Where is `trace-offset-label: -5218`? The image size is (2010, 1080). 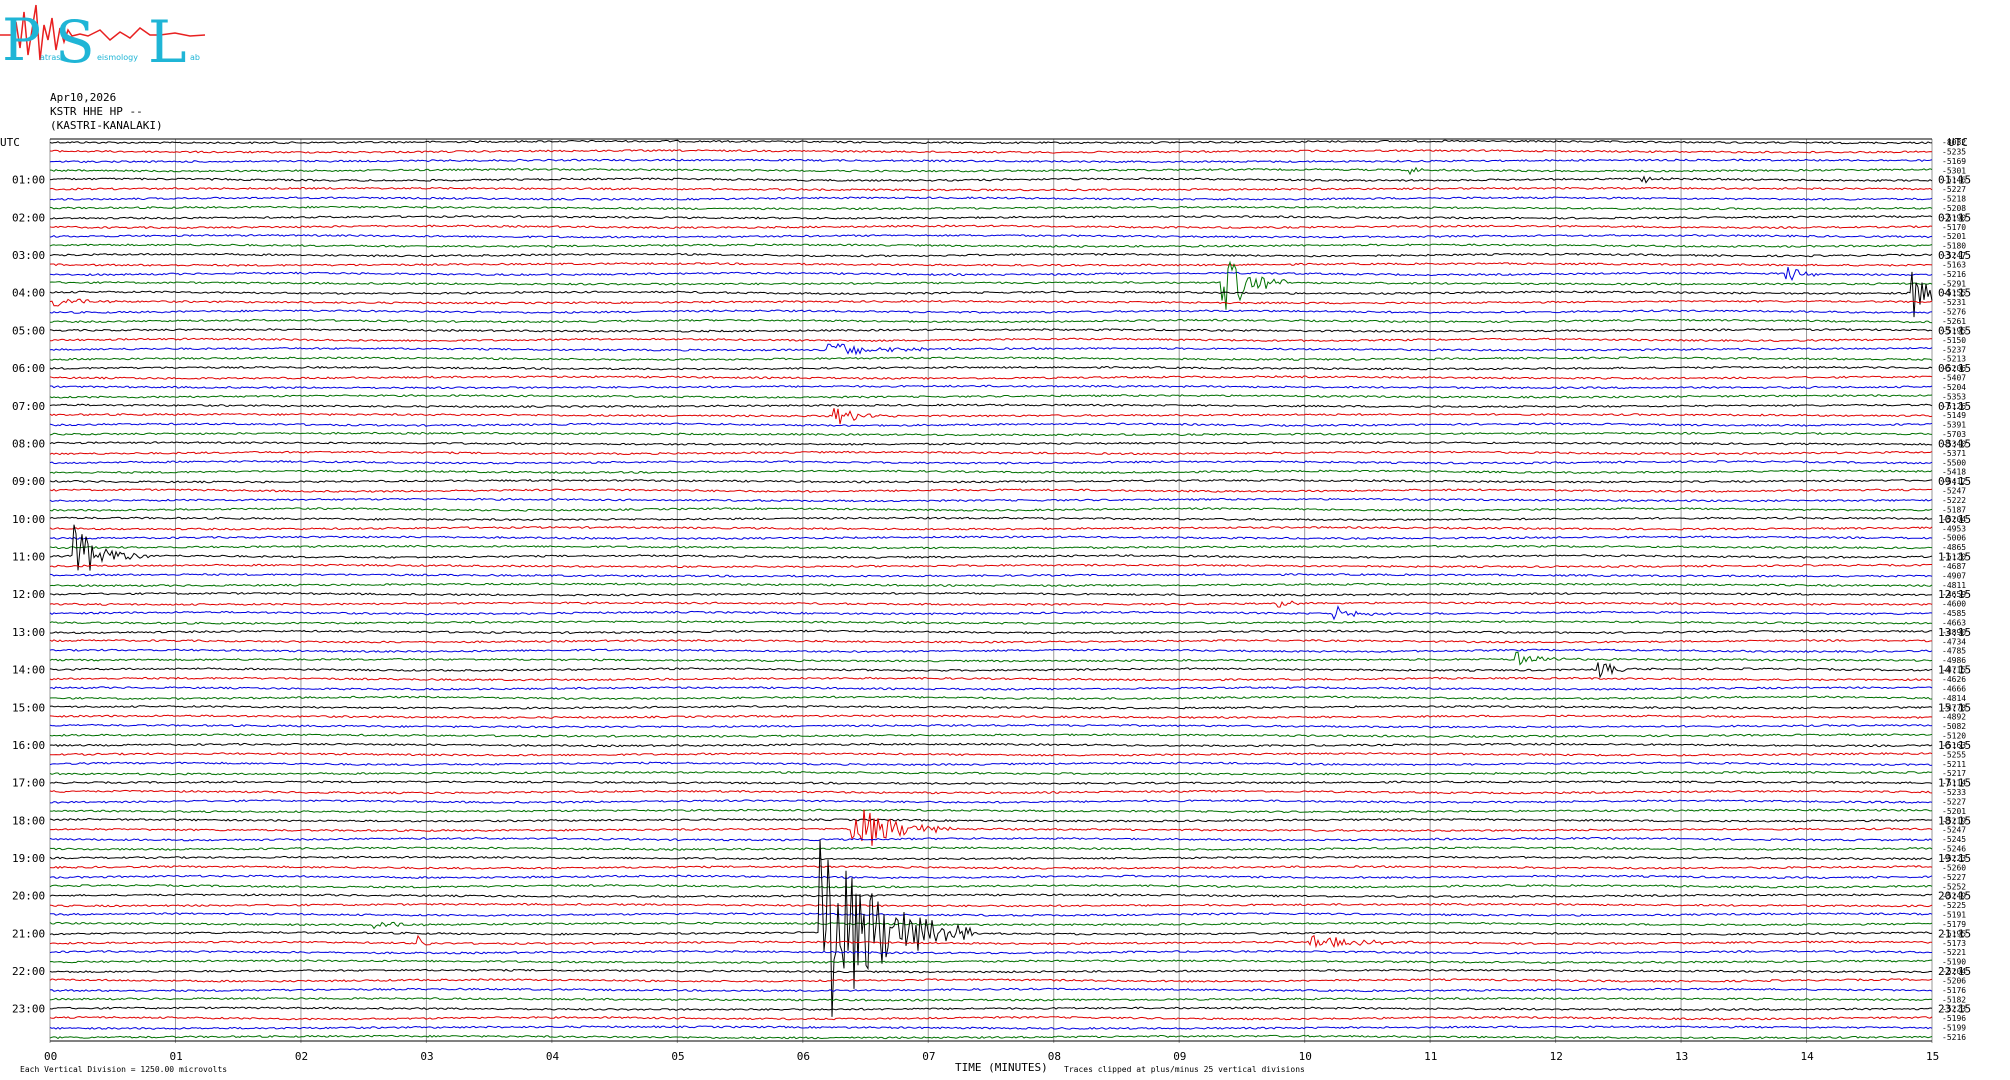
trace-offset-label: -5218 is located at coordinates (1954, 199).